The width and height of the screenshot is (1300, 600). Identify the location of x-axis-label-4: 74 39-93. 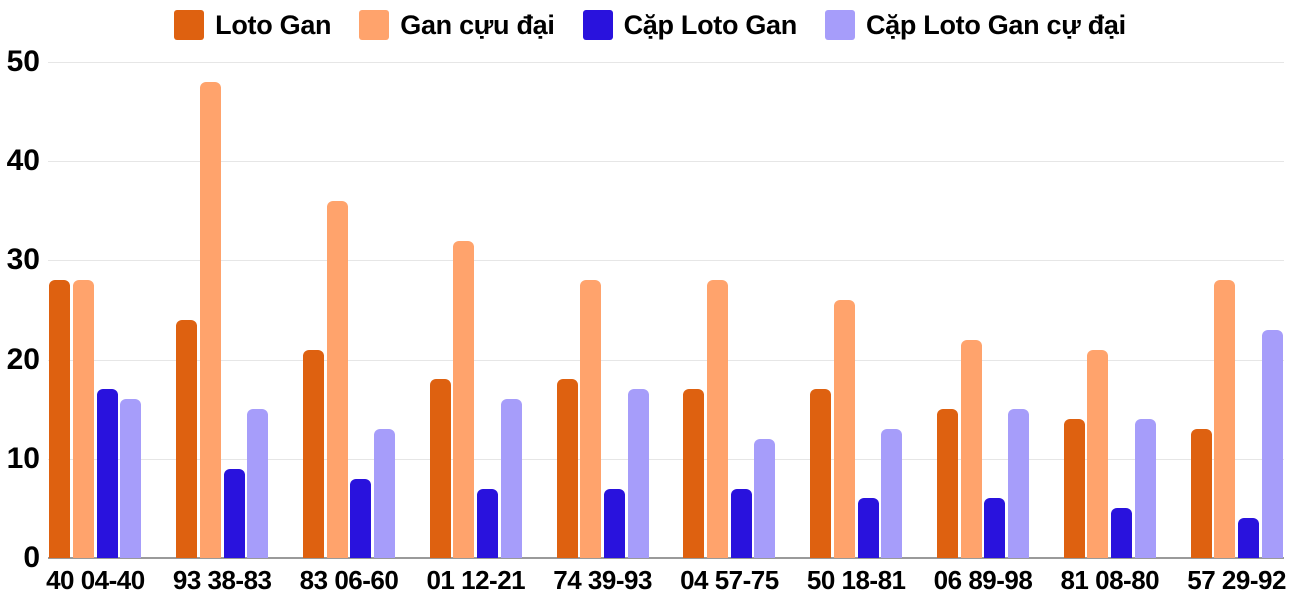
(602, 580).